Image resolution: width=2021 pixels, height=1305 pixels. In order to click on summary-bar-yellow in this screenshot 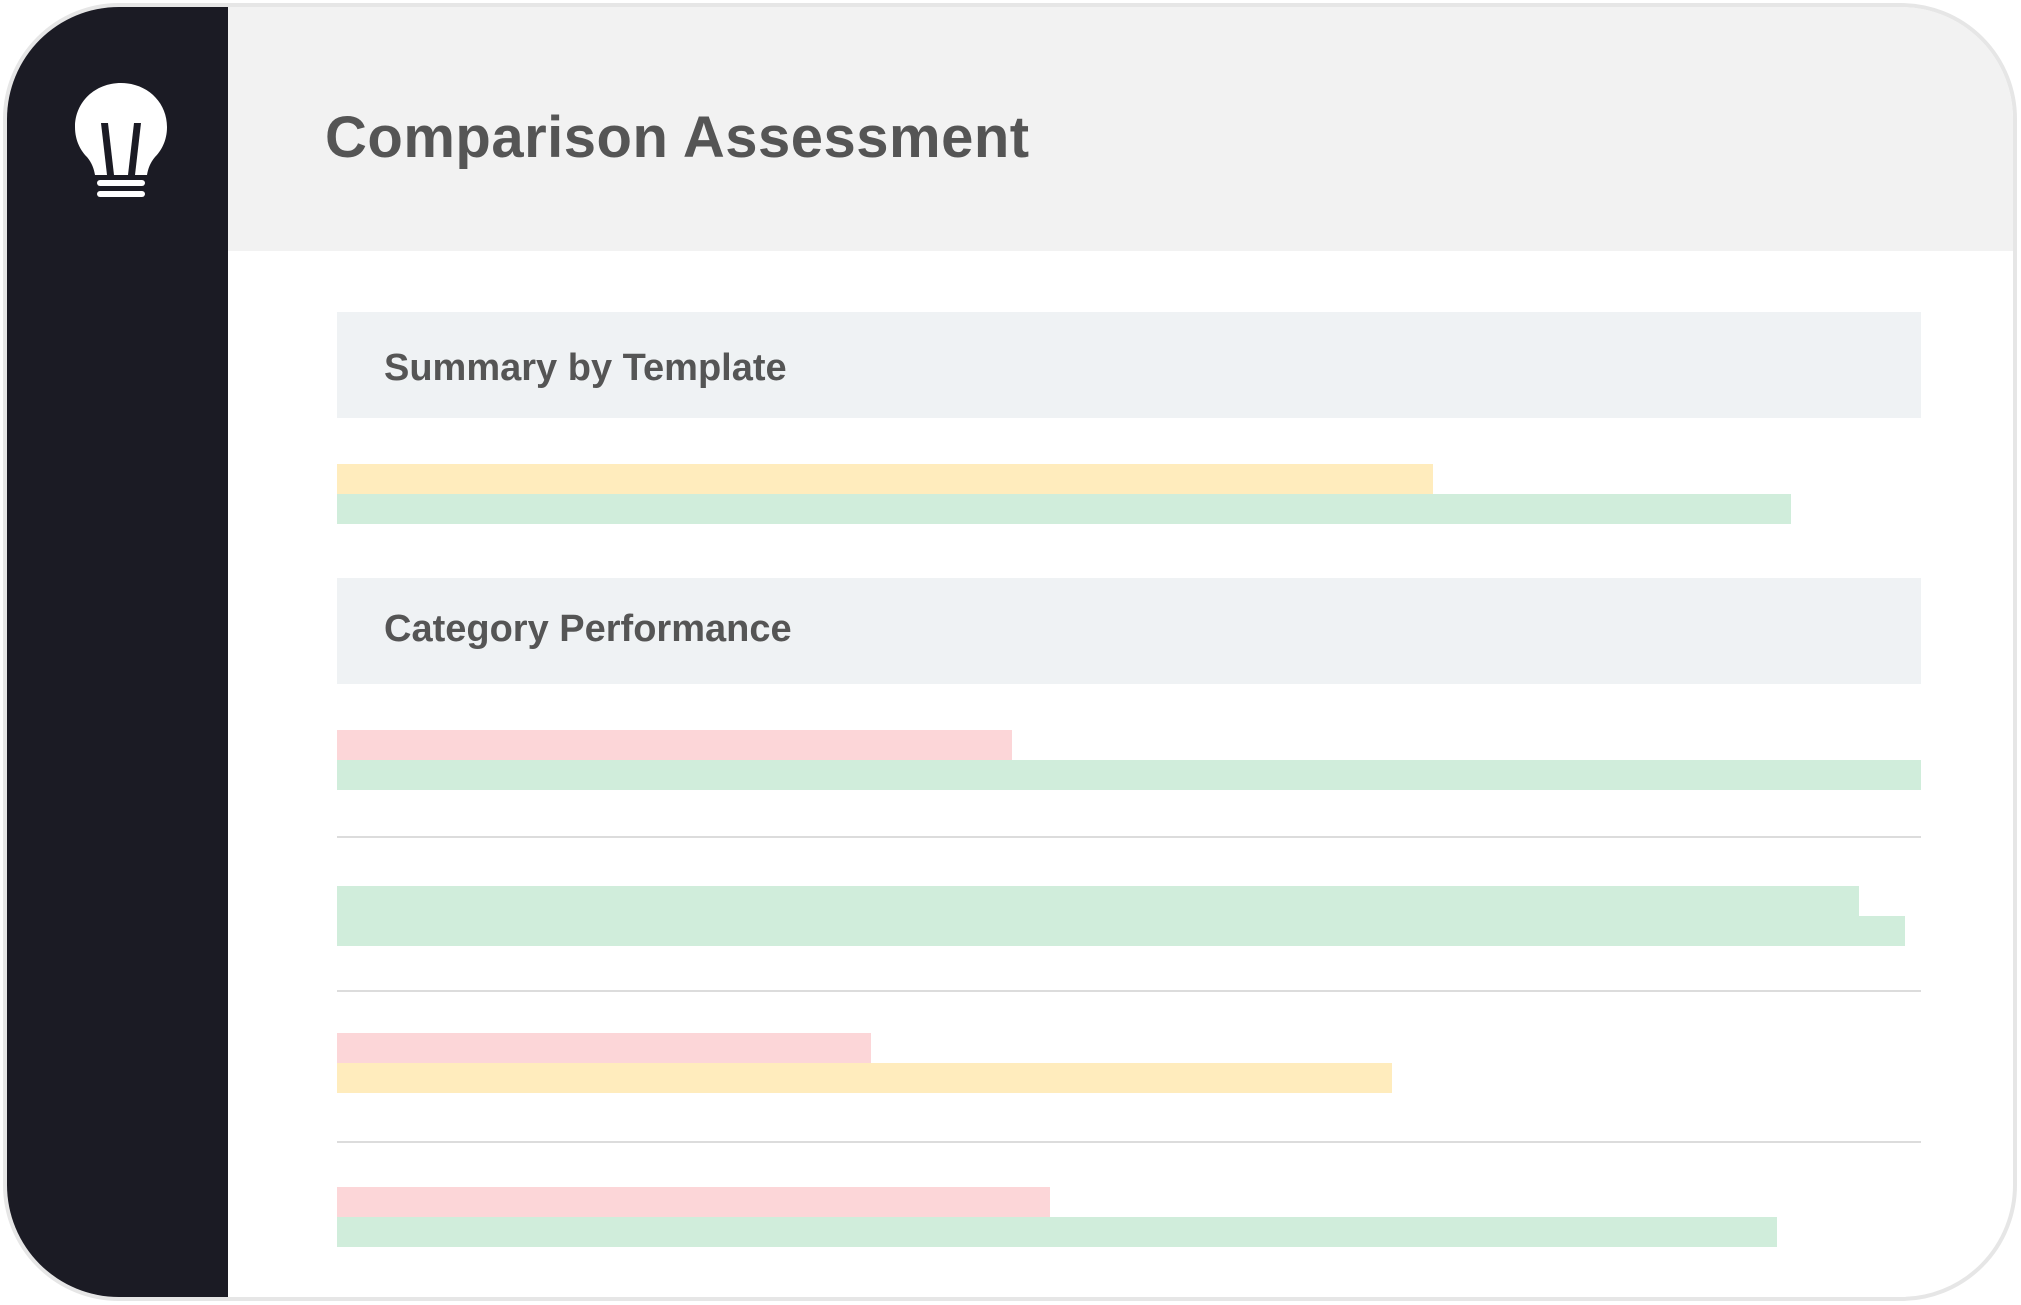, I will do `click(885, 479)`.